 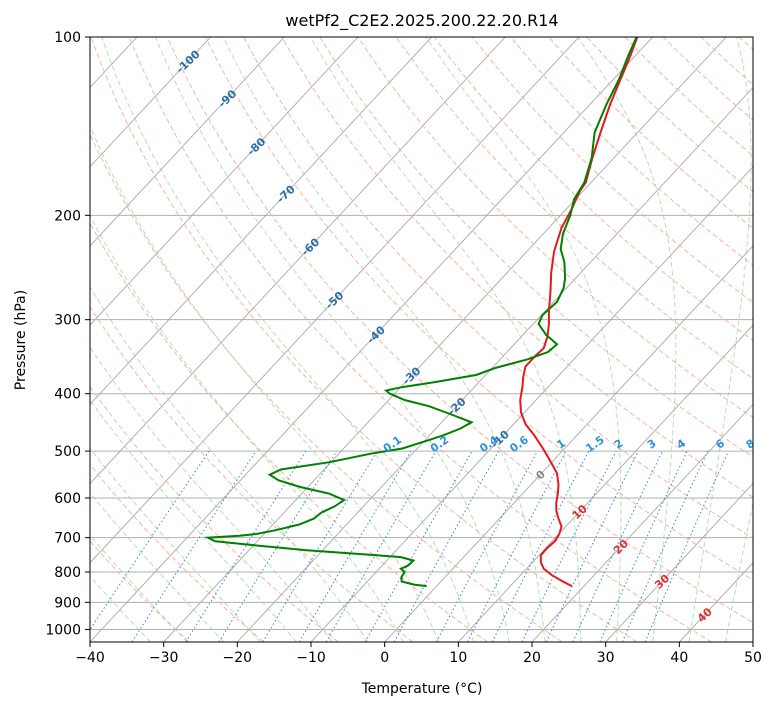 What do you see at coordinates (606, 658) in the screenshot?
I see `x-tick-label: 30` at bounding box center [606, 658].